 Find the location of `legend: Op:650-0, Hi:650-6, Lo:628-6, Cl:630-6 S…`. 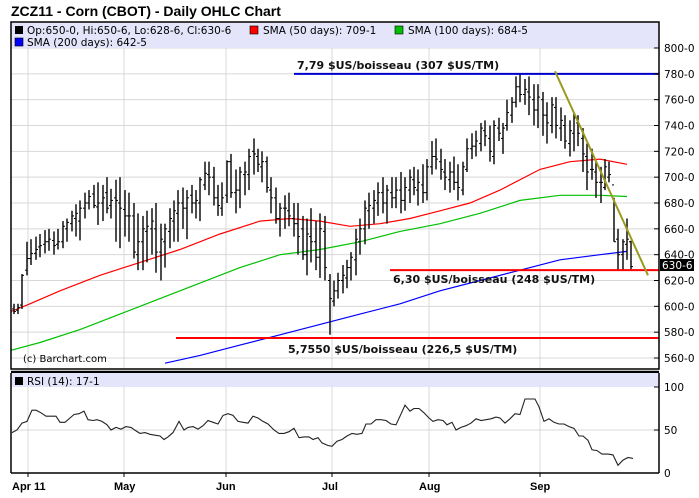

legend: Op:650-0, Hi:650-6, Lo:628-6, Cl:630-6 S… is located at coordinates (271, 37).